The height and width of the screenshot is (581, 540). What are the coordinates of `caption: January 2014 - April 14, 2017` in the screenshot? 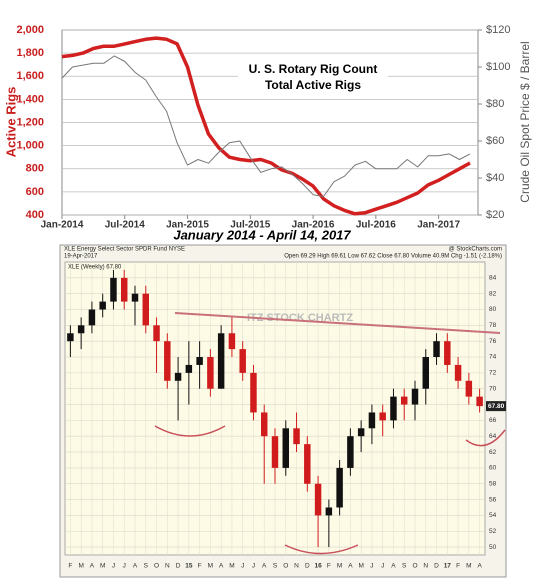 It's located at (262, 234).